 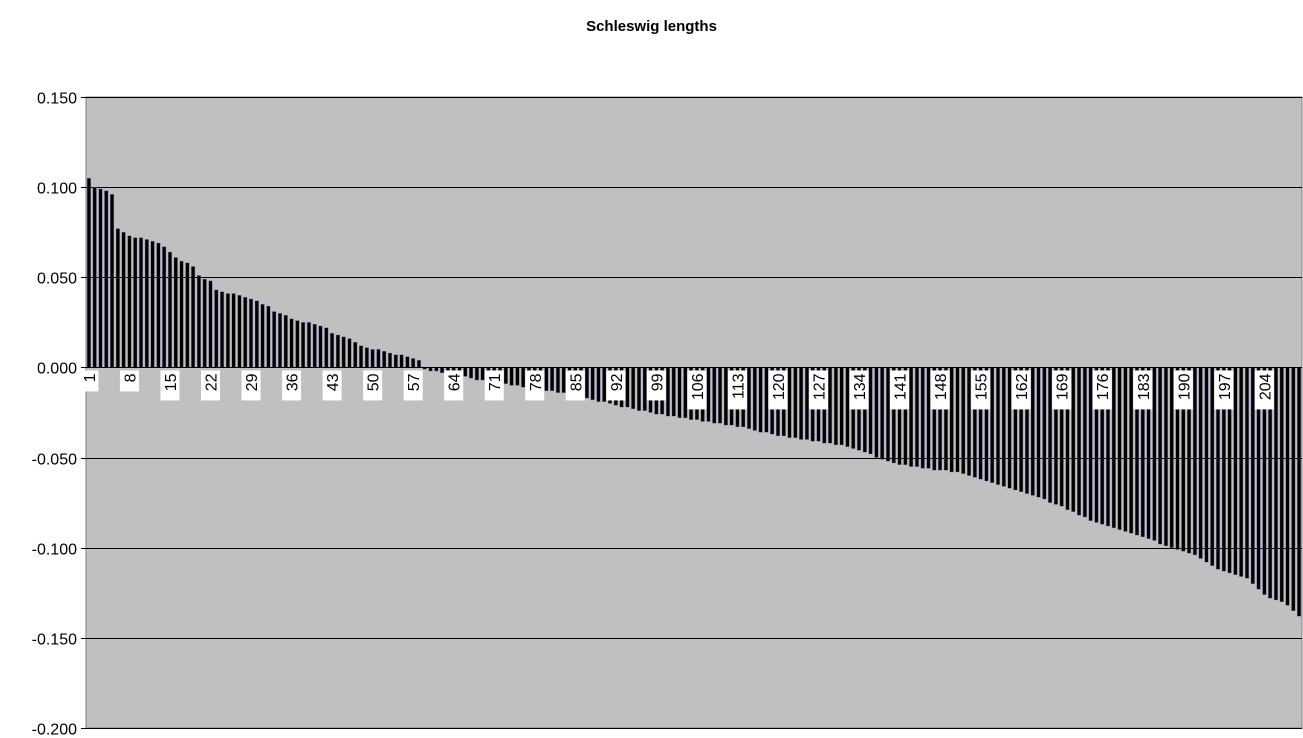 I want to click on y-tick-label: 0.150, so click(x=57, y=99).